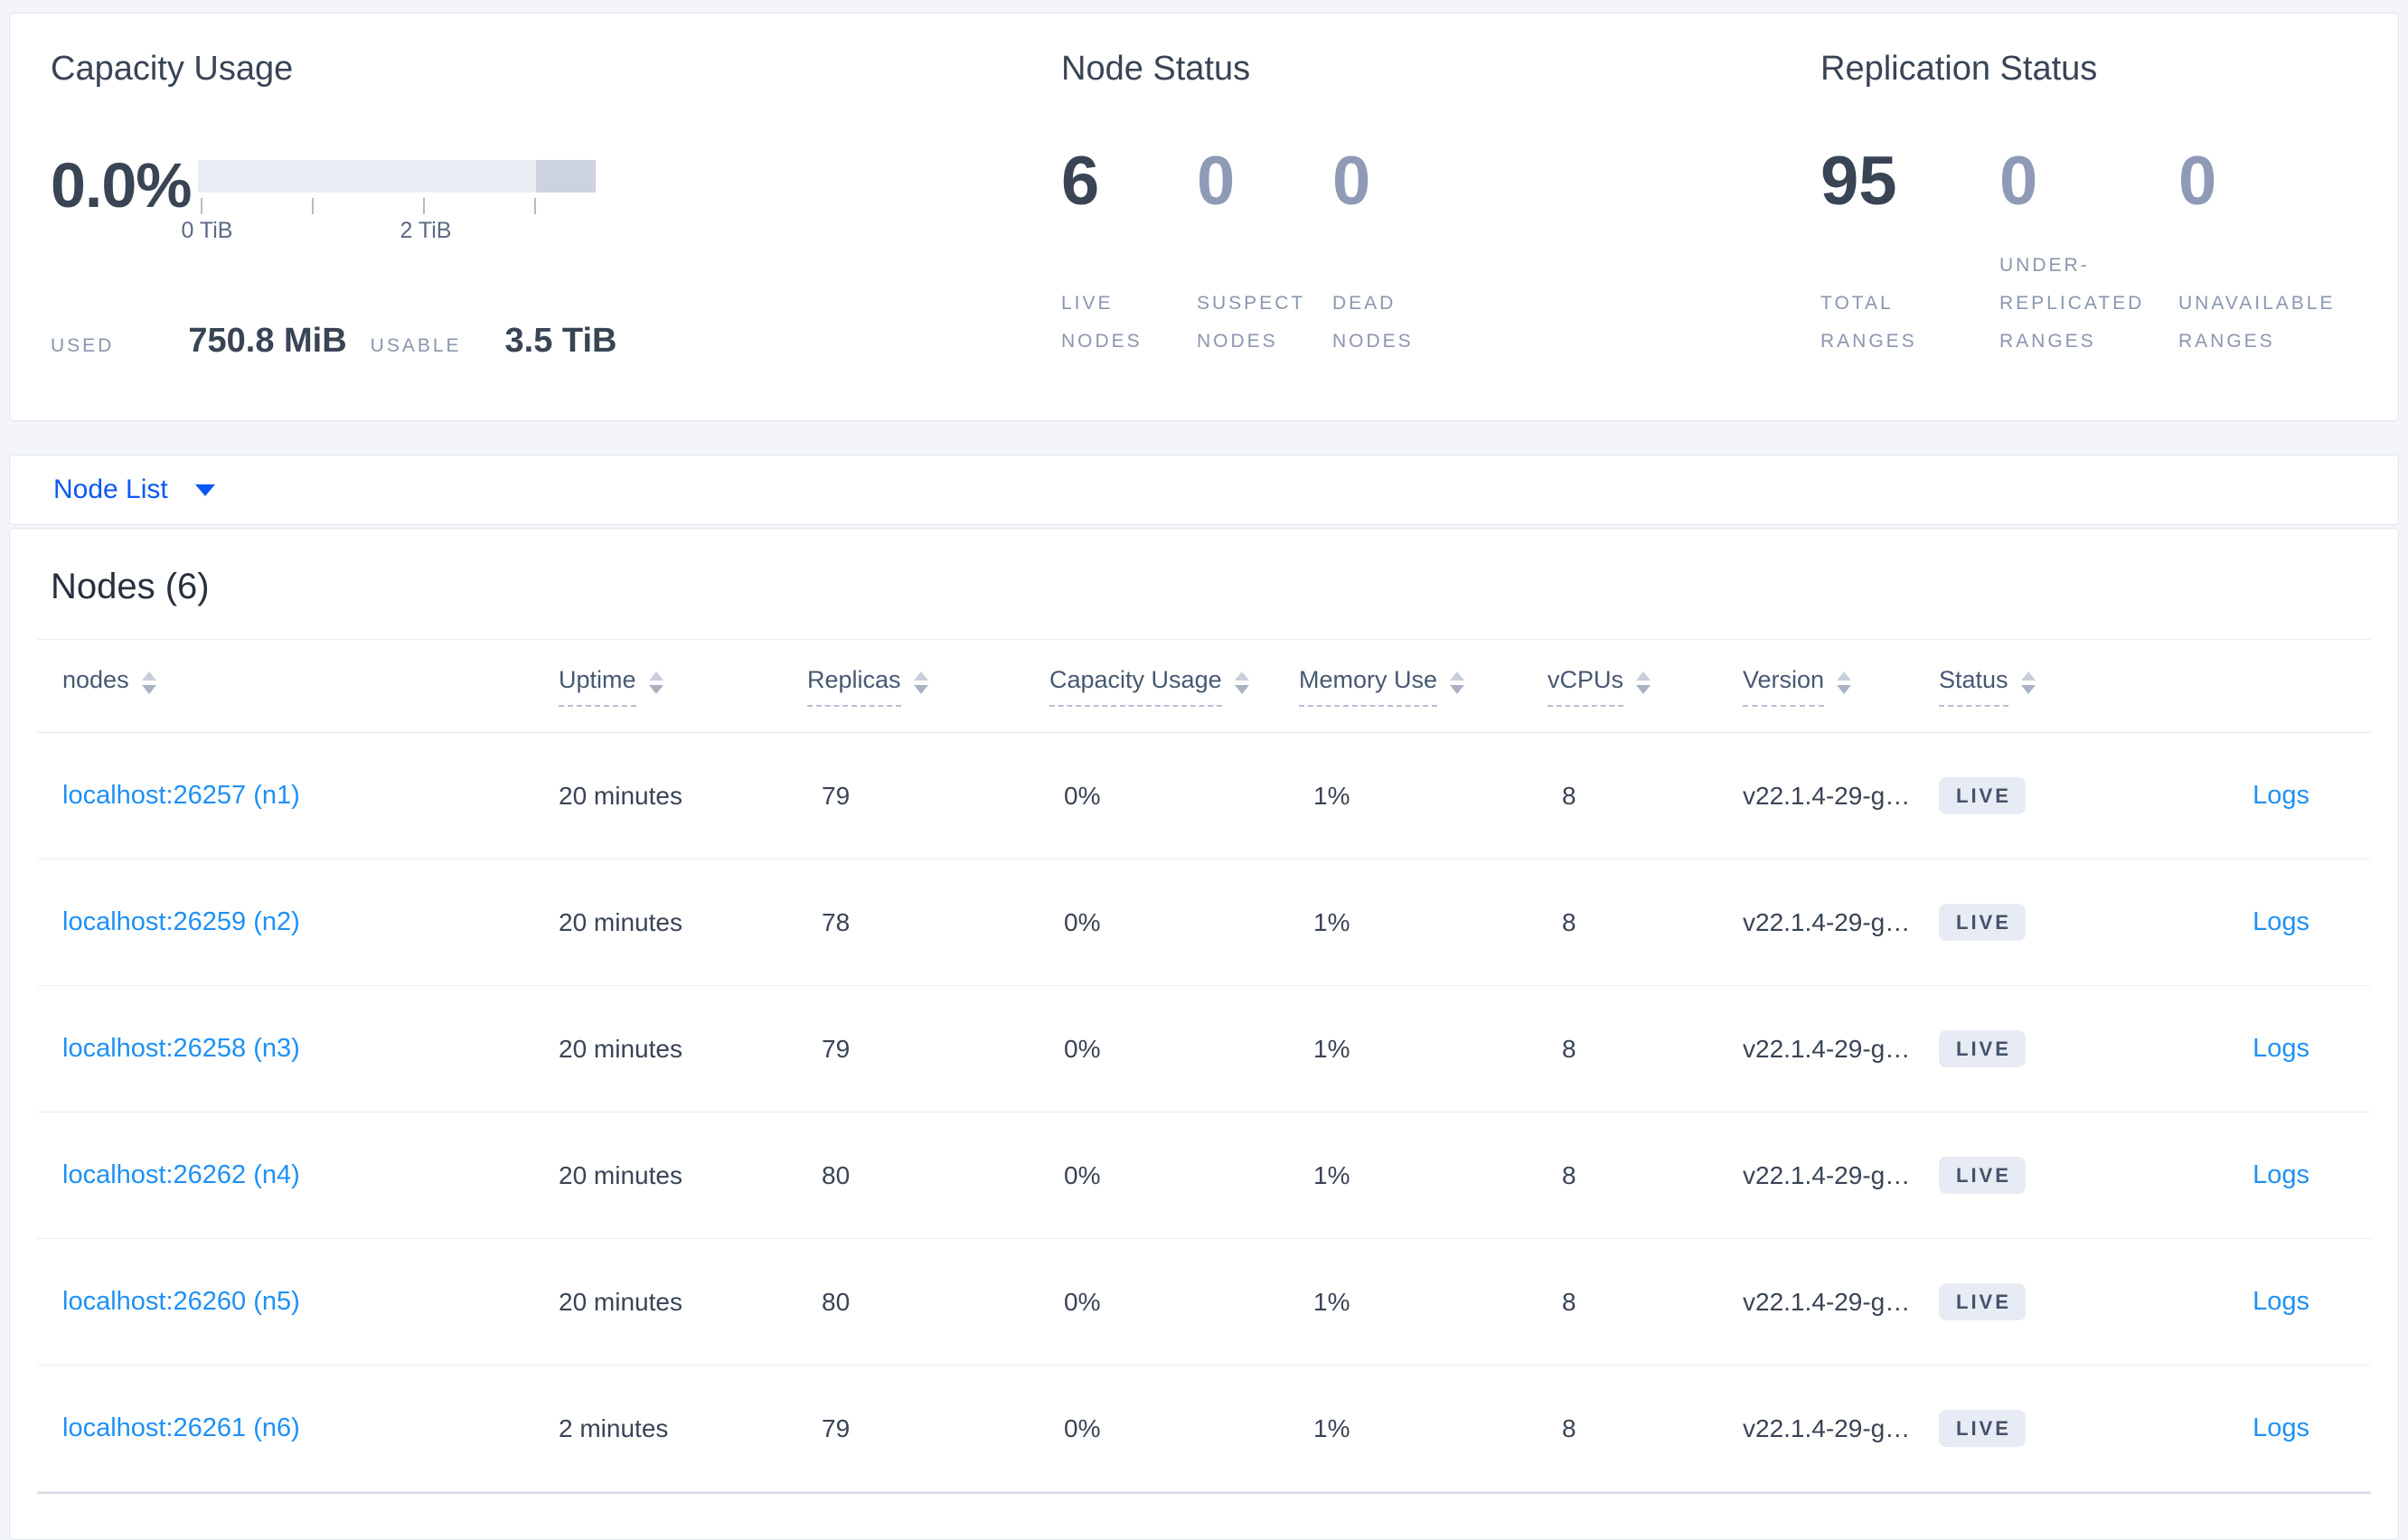  Describe the element at coordinates (1251, 322) in the screenshot. I see `stat-label: SUSPECT NODES` at that location.